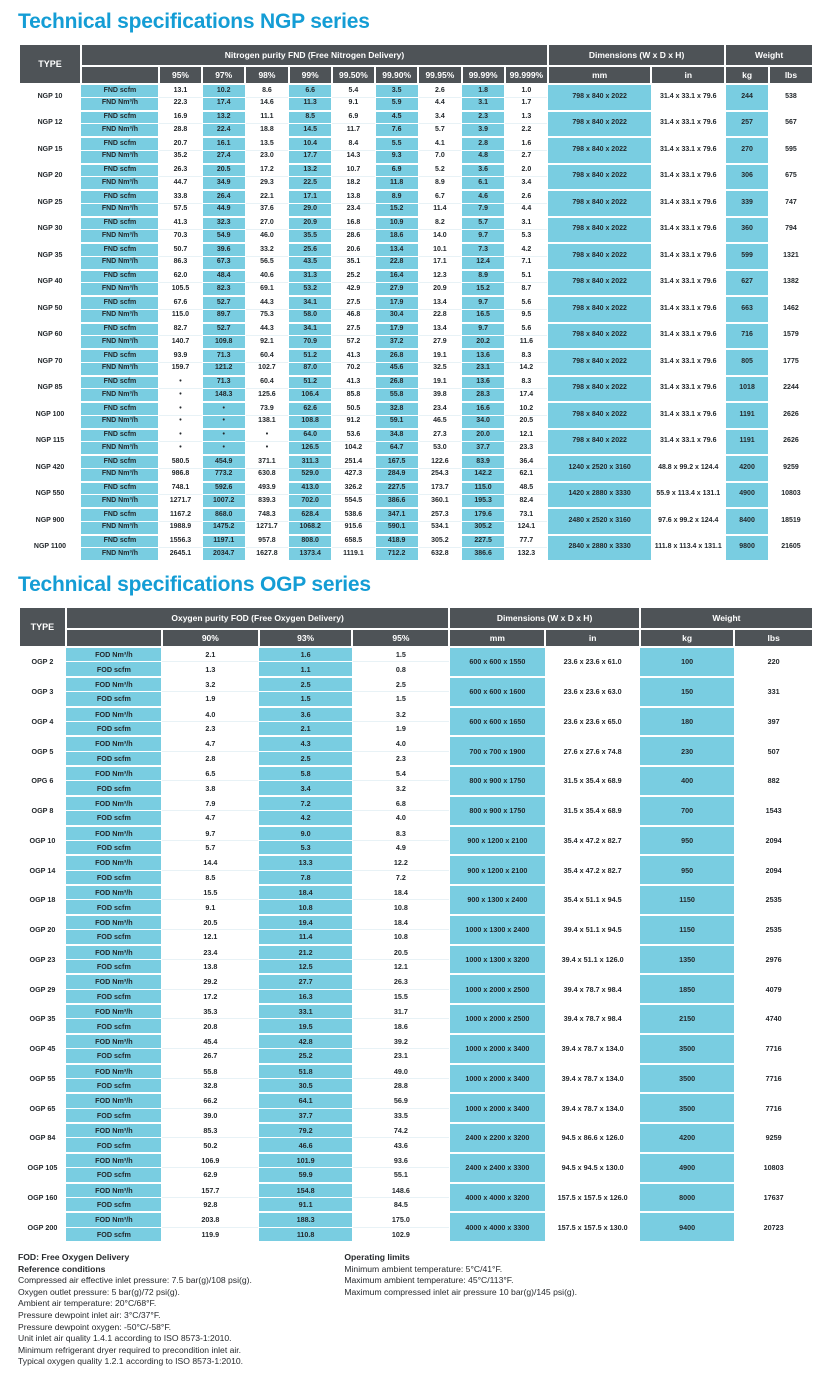  What do you see at coordinates (791, 150) in the screenshot?
I see `weight-lbs-cell: 595` at bounding box center [791, 150].